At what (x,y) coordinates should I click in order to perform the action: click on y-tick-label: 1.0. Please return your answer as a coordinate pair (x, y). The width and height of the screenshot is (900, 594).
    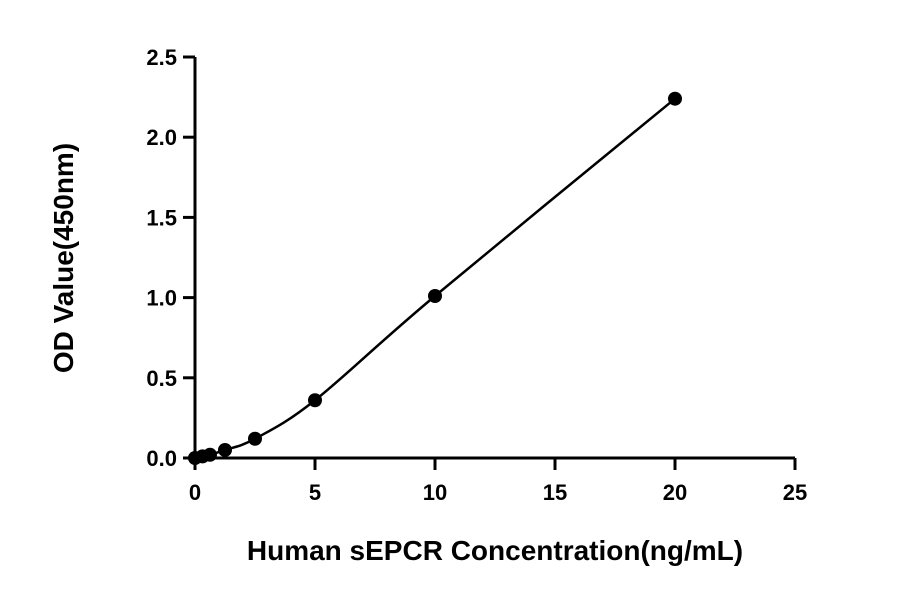
    Looking at the image, I should click on (161, 298).